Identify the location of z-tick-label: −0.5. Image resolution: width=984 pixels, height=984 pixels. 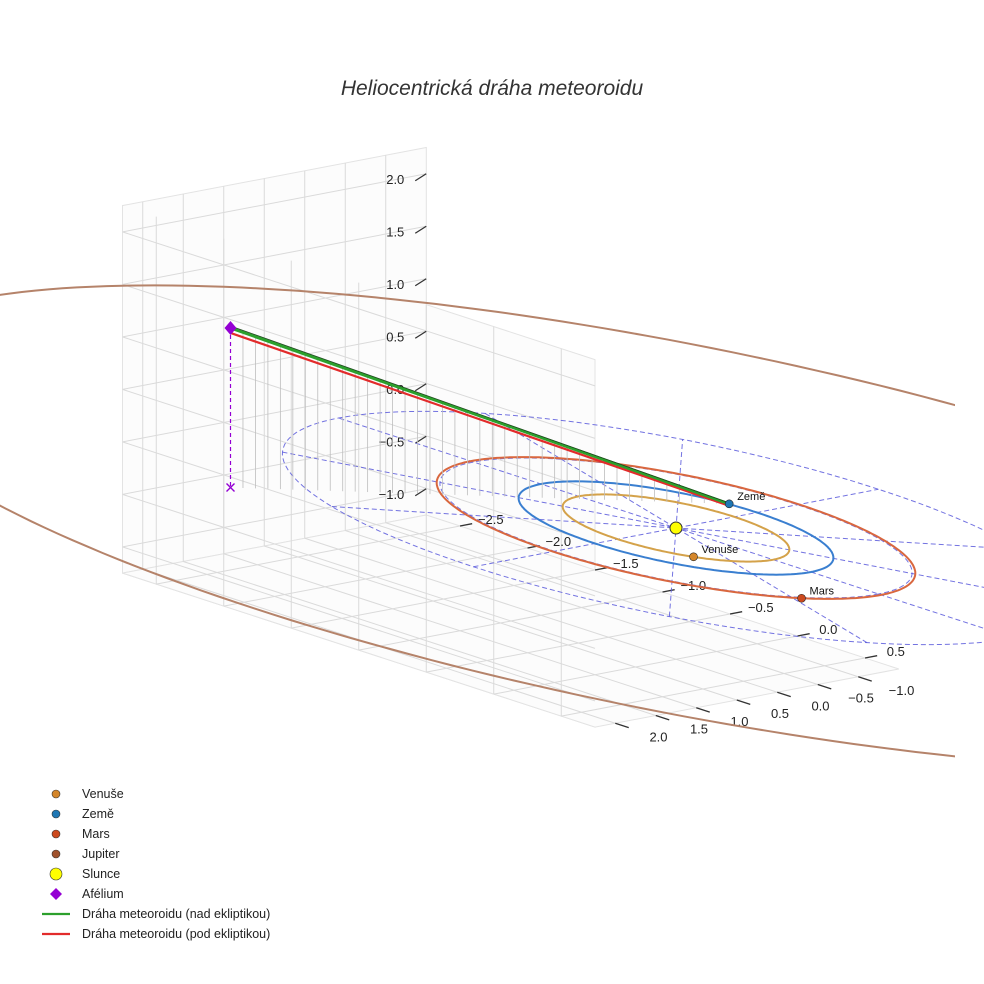
(392, 441).